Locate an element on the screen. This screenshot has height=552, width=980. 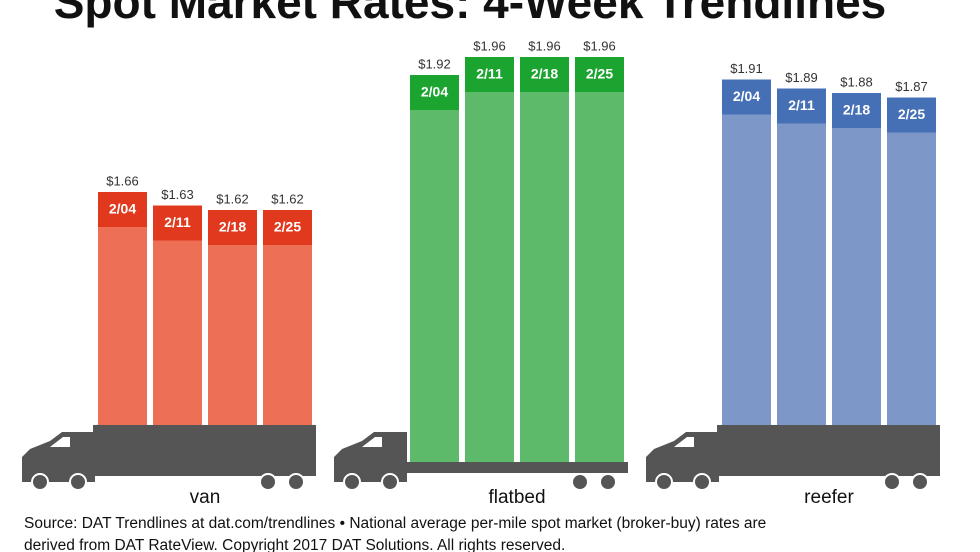
data-label: $1.66 is located at coordinates (122, 180).